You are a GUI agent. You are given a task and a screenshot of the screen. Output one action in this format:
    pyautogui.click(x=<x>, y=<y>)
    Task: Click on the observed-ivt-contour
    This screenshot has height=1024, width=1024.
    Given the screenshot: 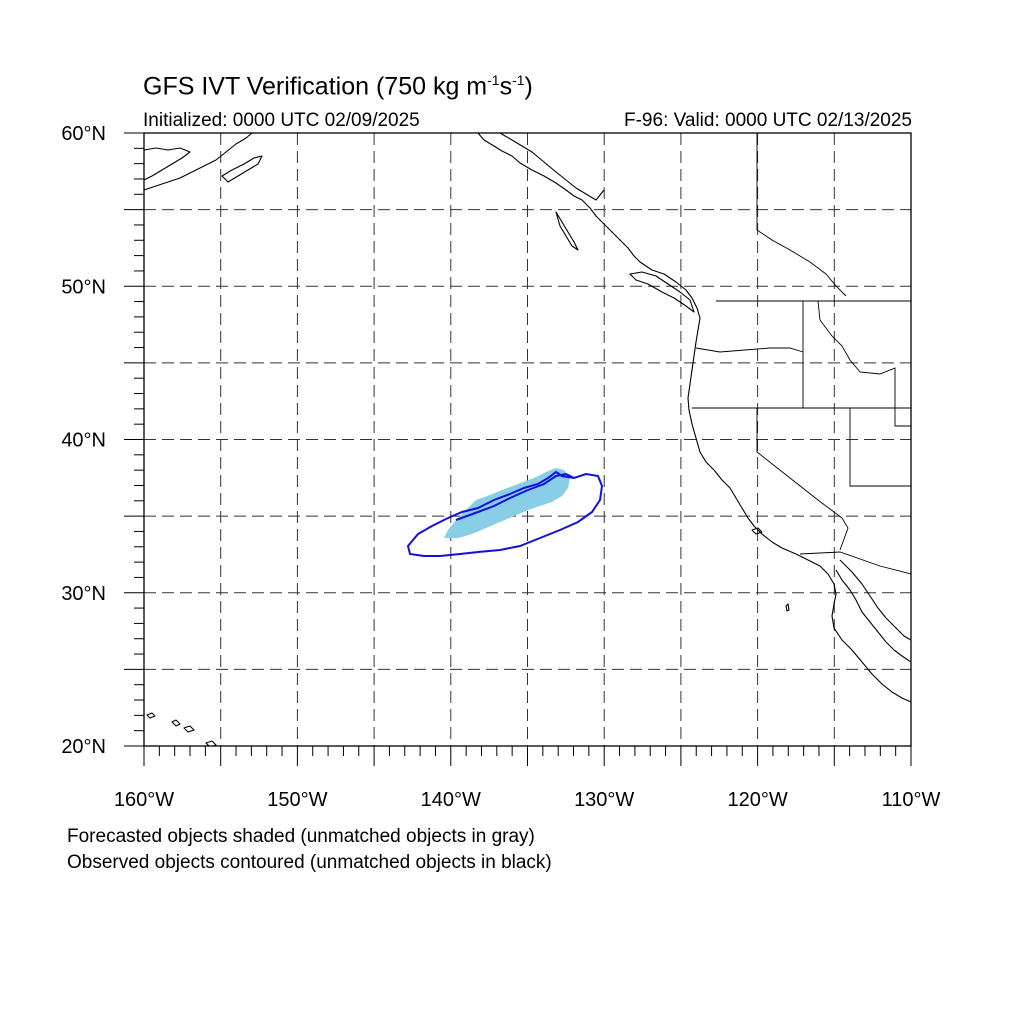 What is the action you would take?
    pyautogui.click(x=505, y=513)
    